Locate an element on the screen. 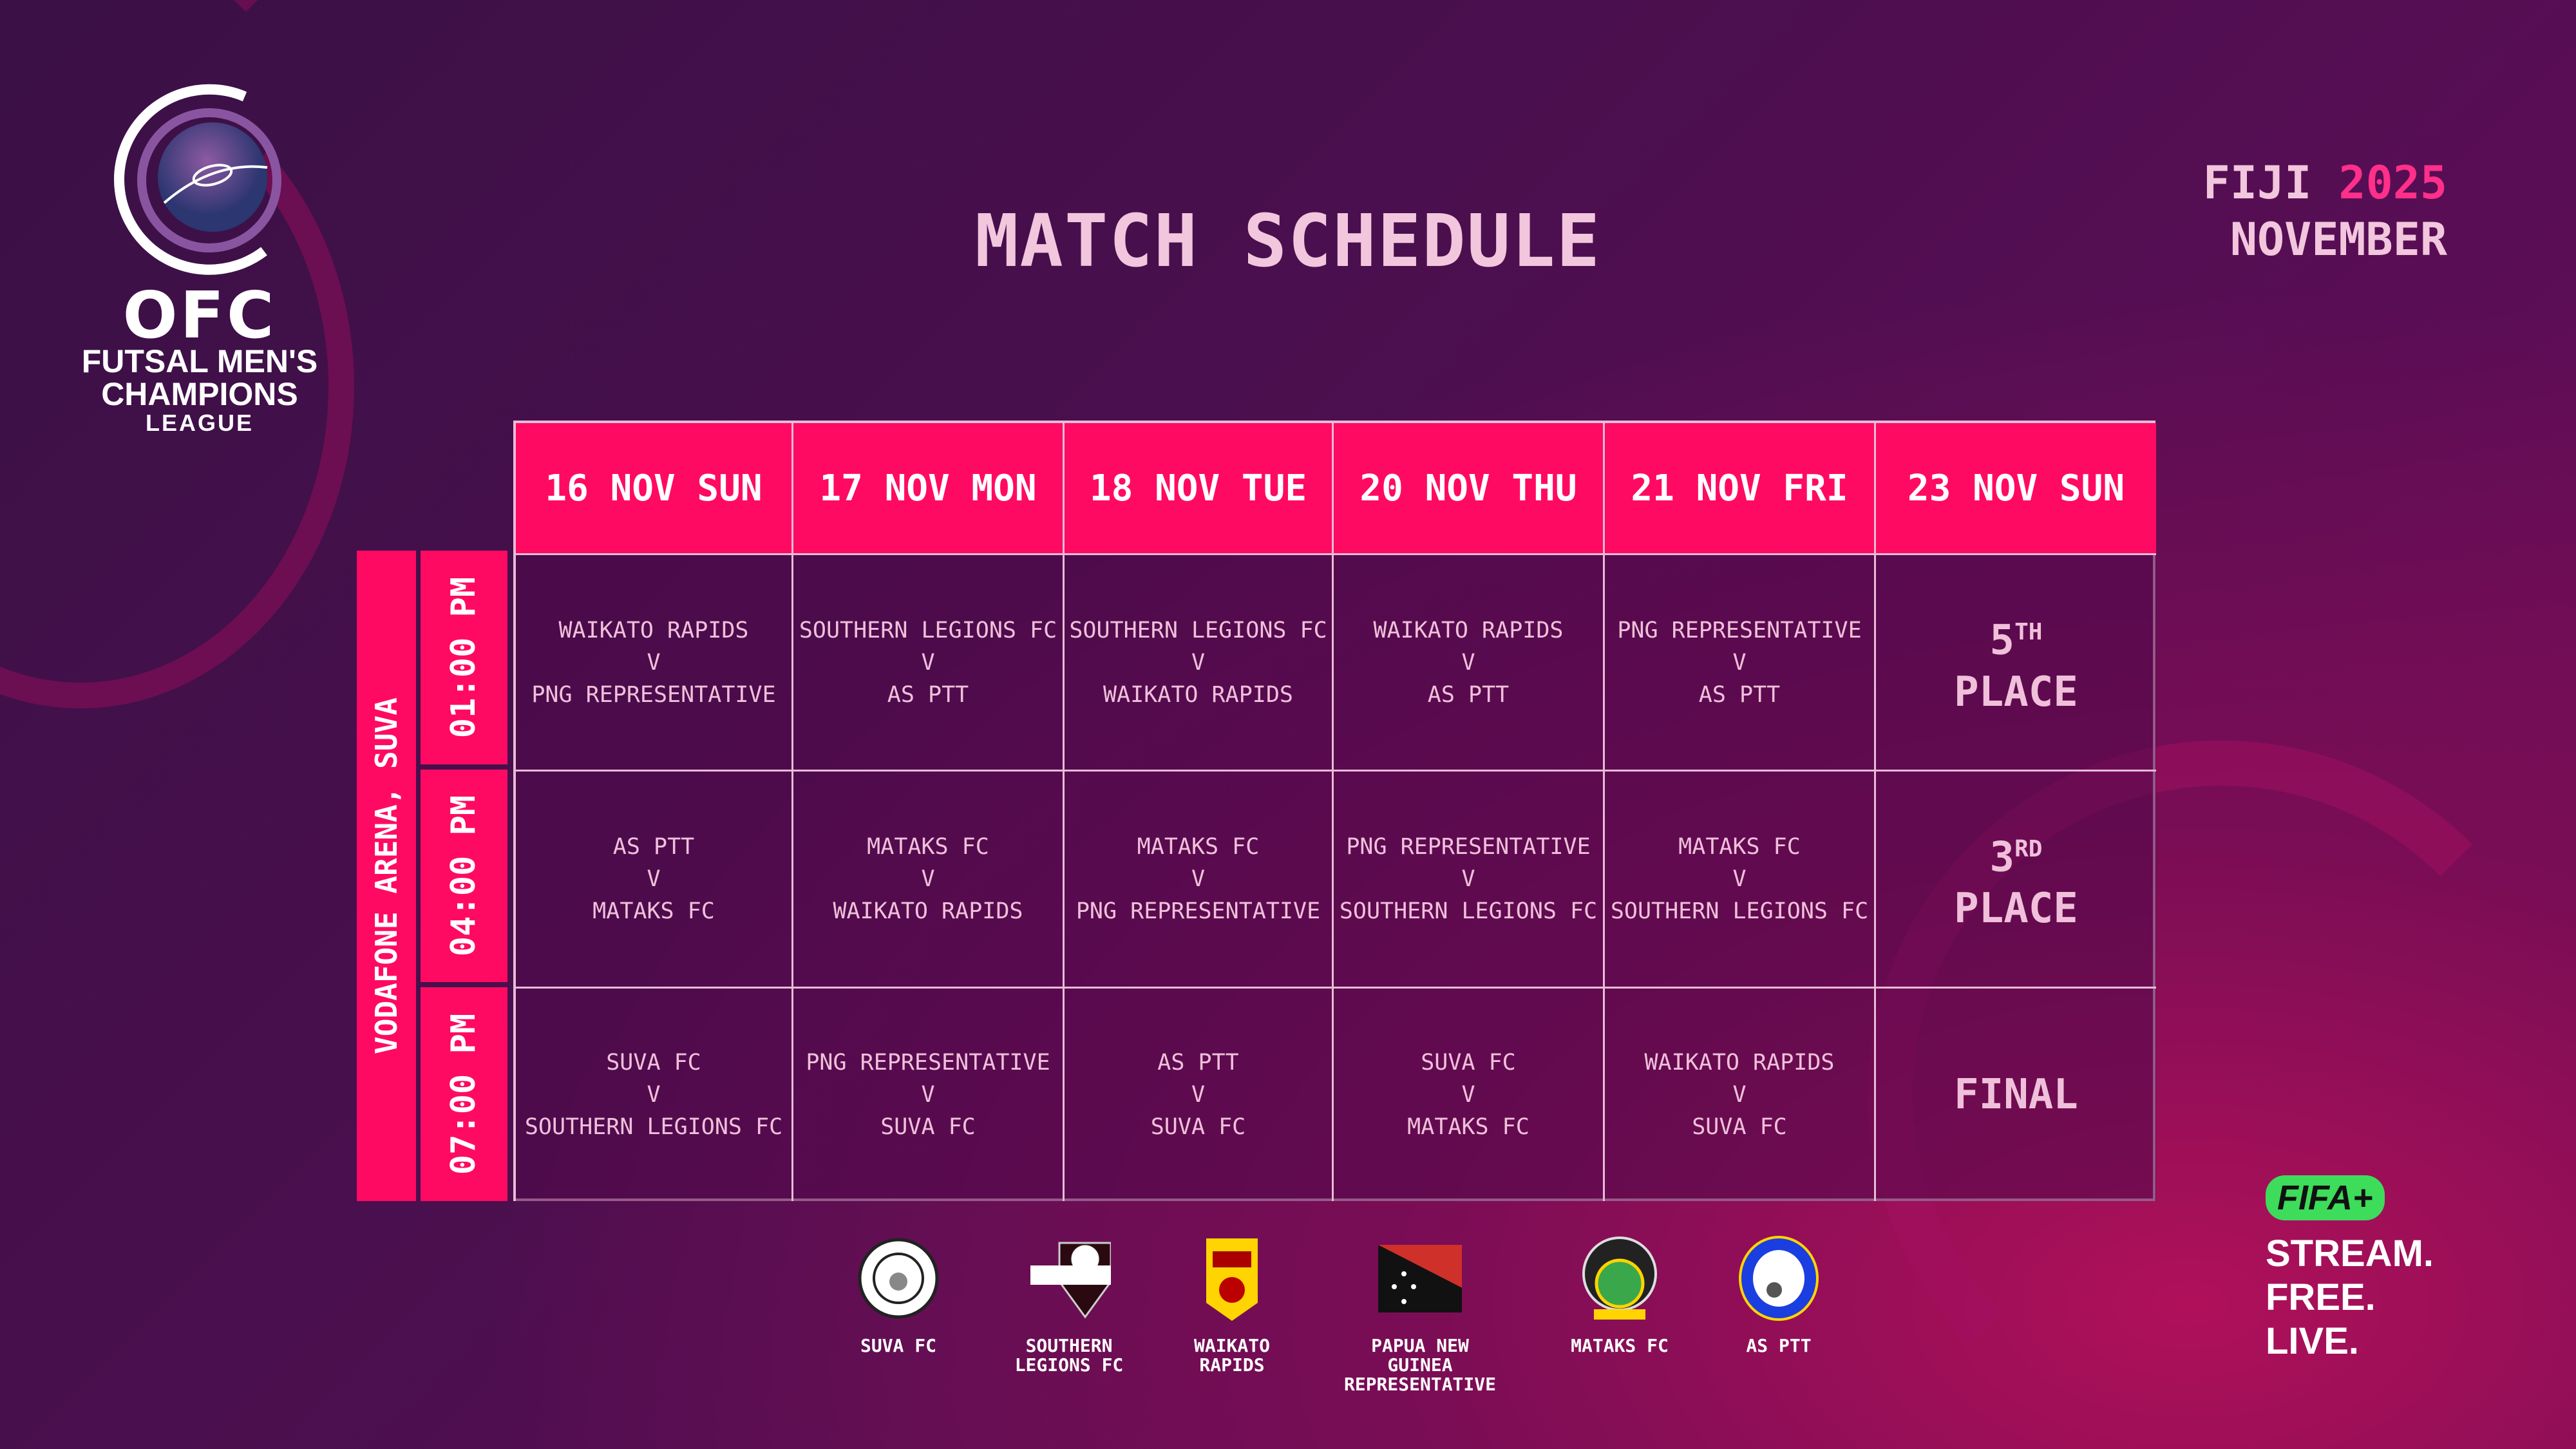 Image resolution: width=2576 pixels, height=1449 pixels. day-header: 23 NOV SUN is located at coordinates (2016, 488).